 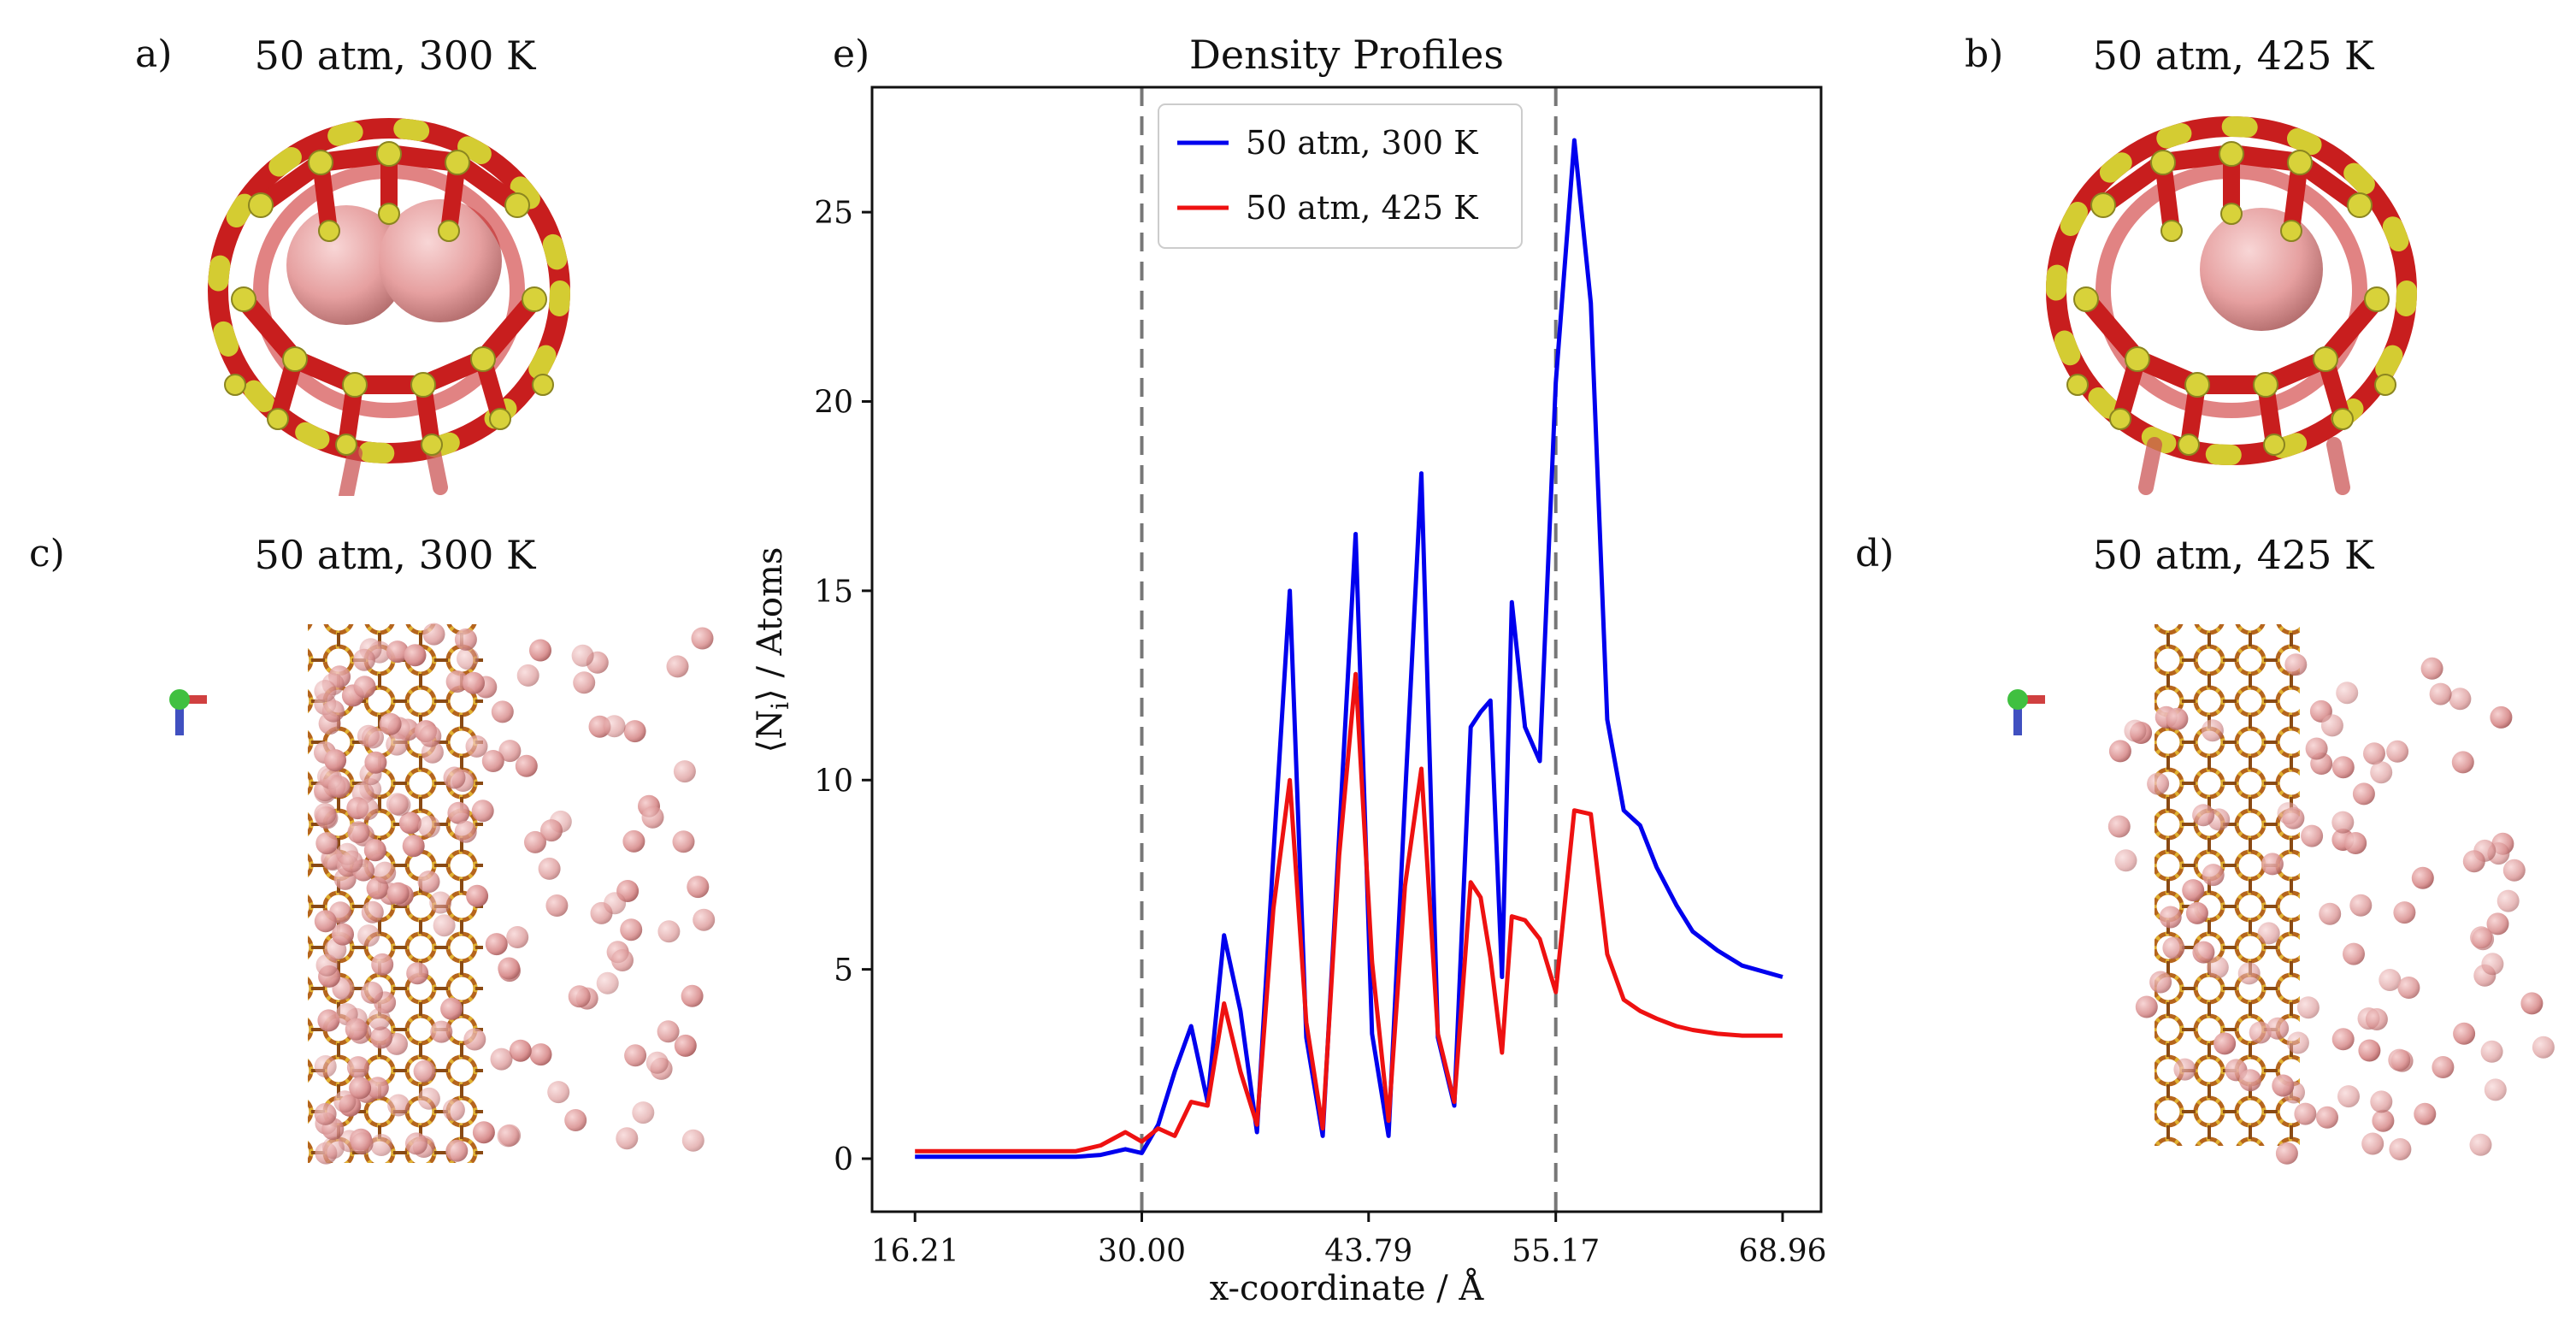 What do you see at coordinates (1556, 1251) in the screenshot?
I see `x-tick-label: 55.17` at bounding box center [1556, 1251].